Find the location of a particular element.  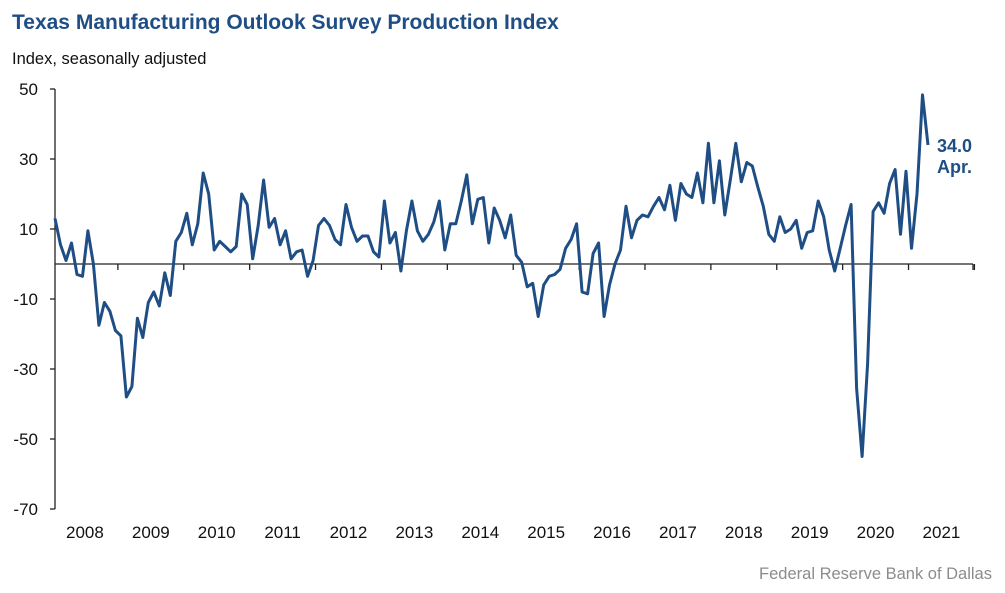

x-tick-label: 2008 is located at coordinates (85, 532).